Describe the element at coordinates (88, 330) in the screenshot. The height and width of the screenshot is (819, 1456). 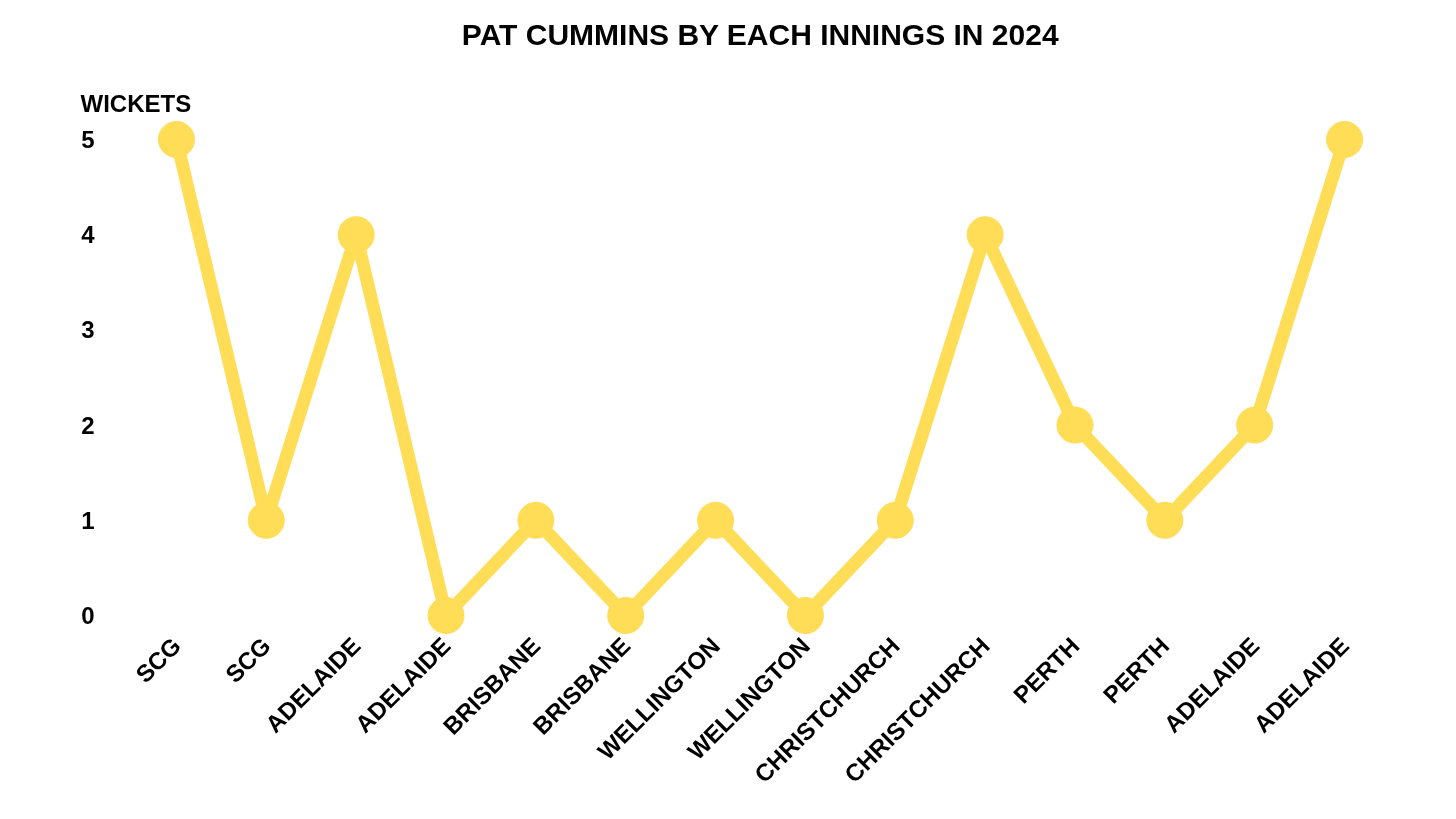
I see `y-tick-label: 3` at that location.